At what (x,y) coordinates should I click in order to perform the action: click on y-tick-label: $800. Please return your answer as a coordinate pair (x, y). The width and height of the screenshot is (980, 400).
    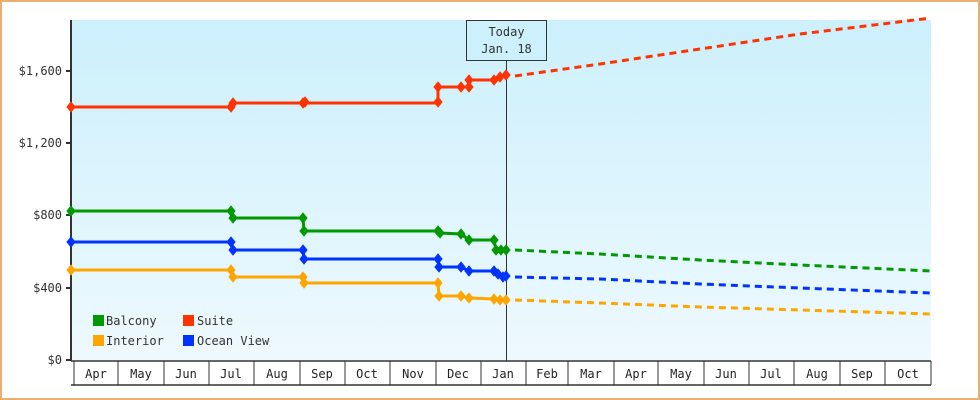
    Looking at the image, I should click on (47, 215).